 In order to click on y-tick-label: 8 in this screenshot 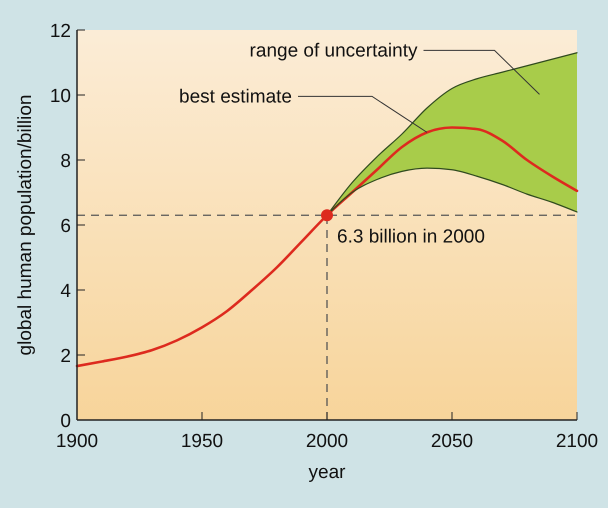, I will do `click(65, 161)`.